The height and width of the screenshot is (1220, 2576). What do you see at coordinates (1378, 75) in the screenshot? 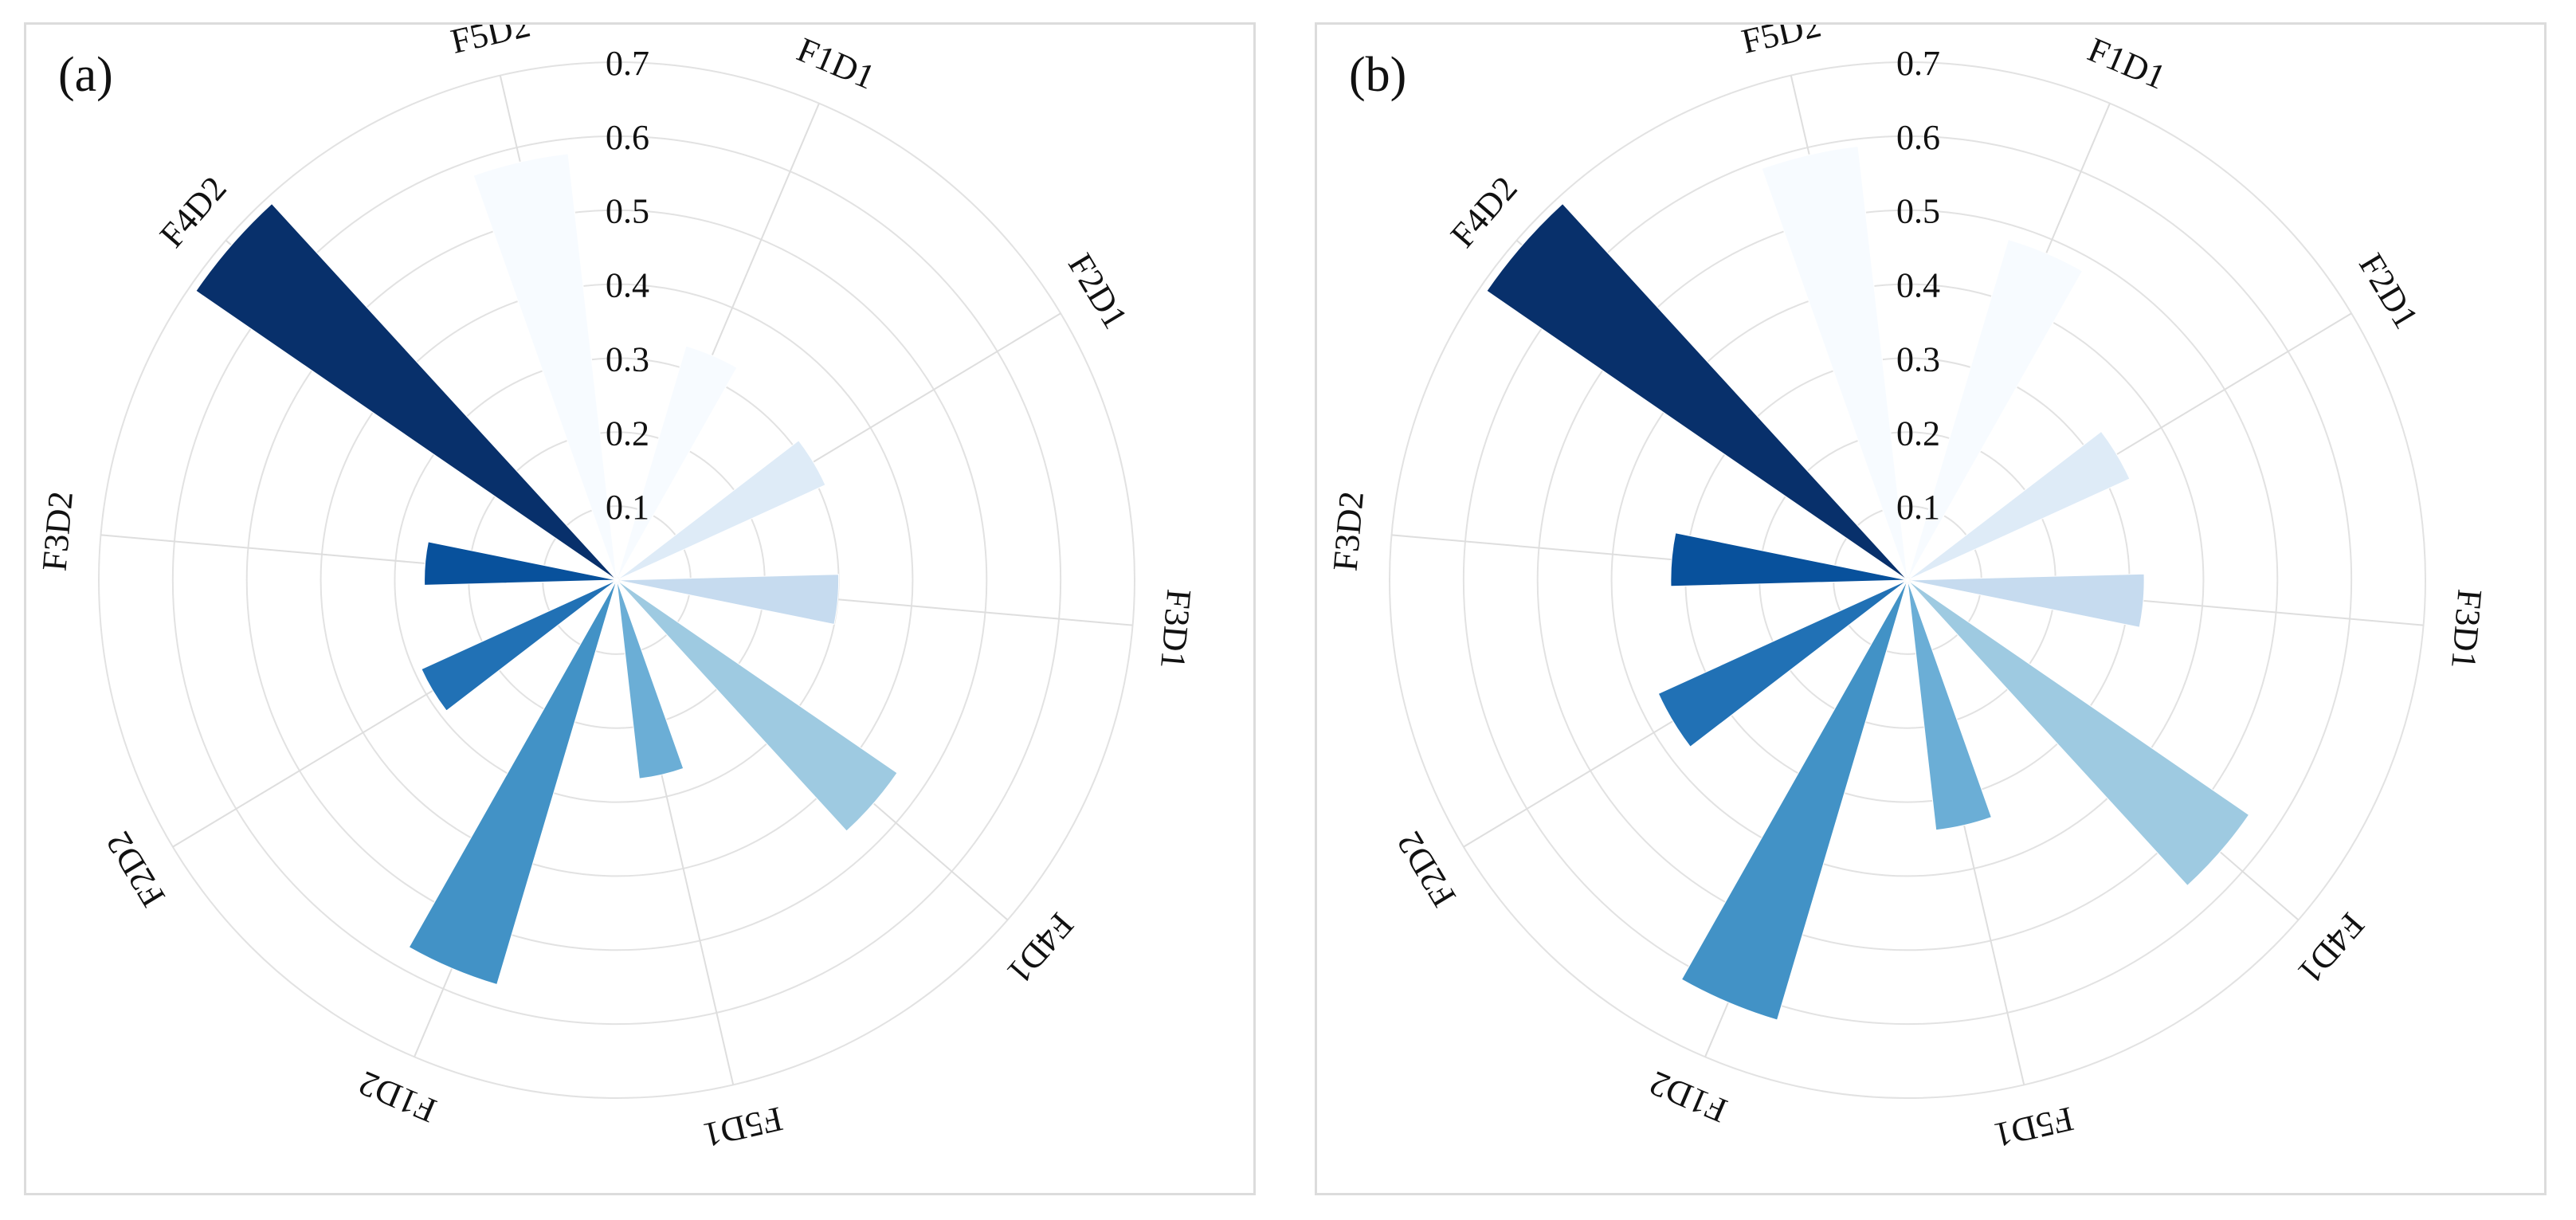
I see `panel-label-b: (b)` at bounding box center [1378, 75].